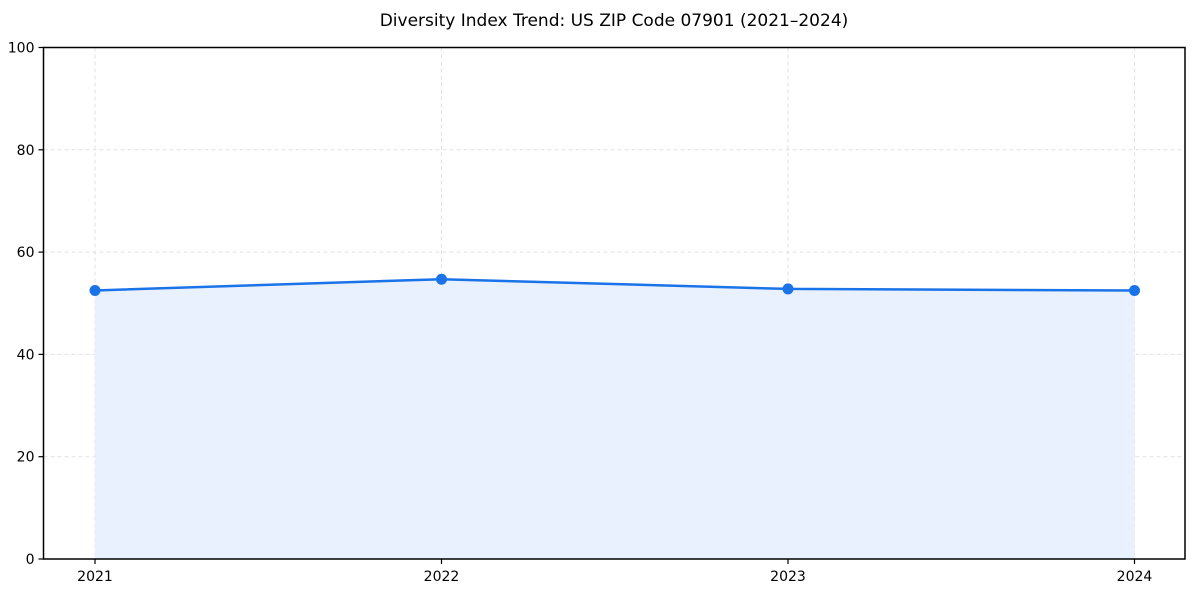 The image size is (1200, 600). I want to click on x-tick-label: 2024, so click(1135, 577).